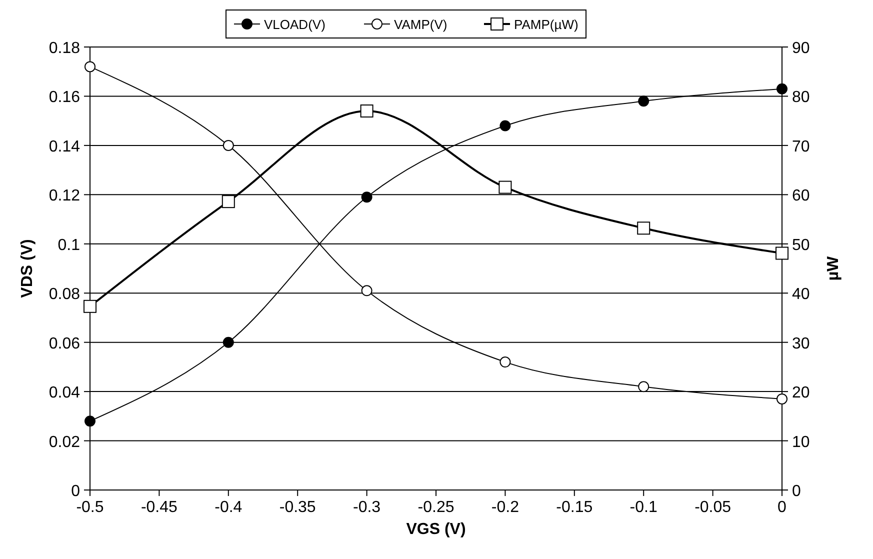 This screenshot has width=873, height=559. Describe the element at coordinates (64, 393) in the screenshot. I see `y-tick-label: 0.04` at that location.